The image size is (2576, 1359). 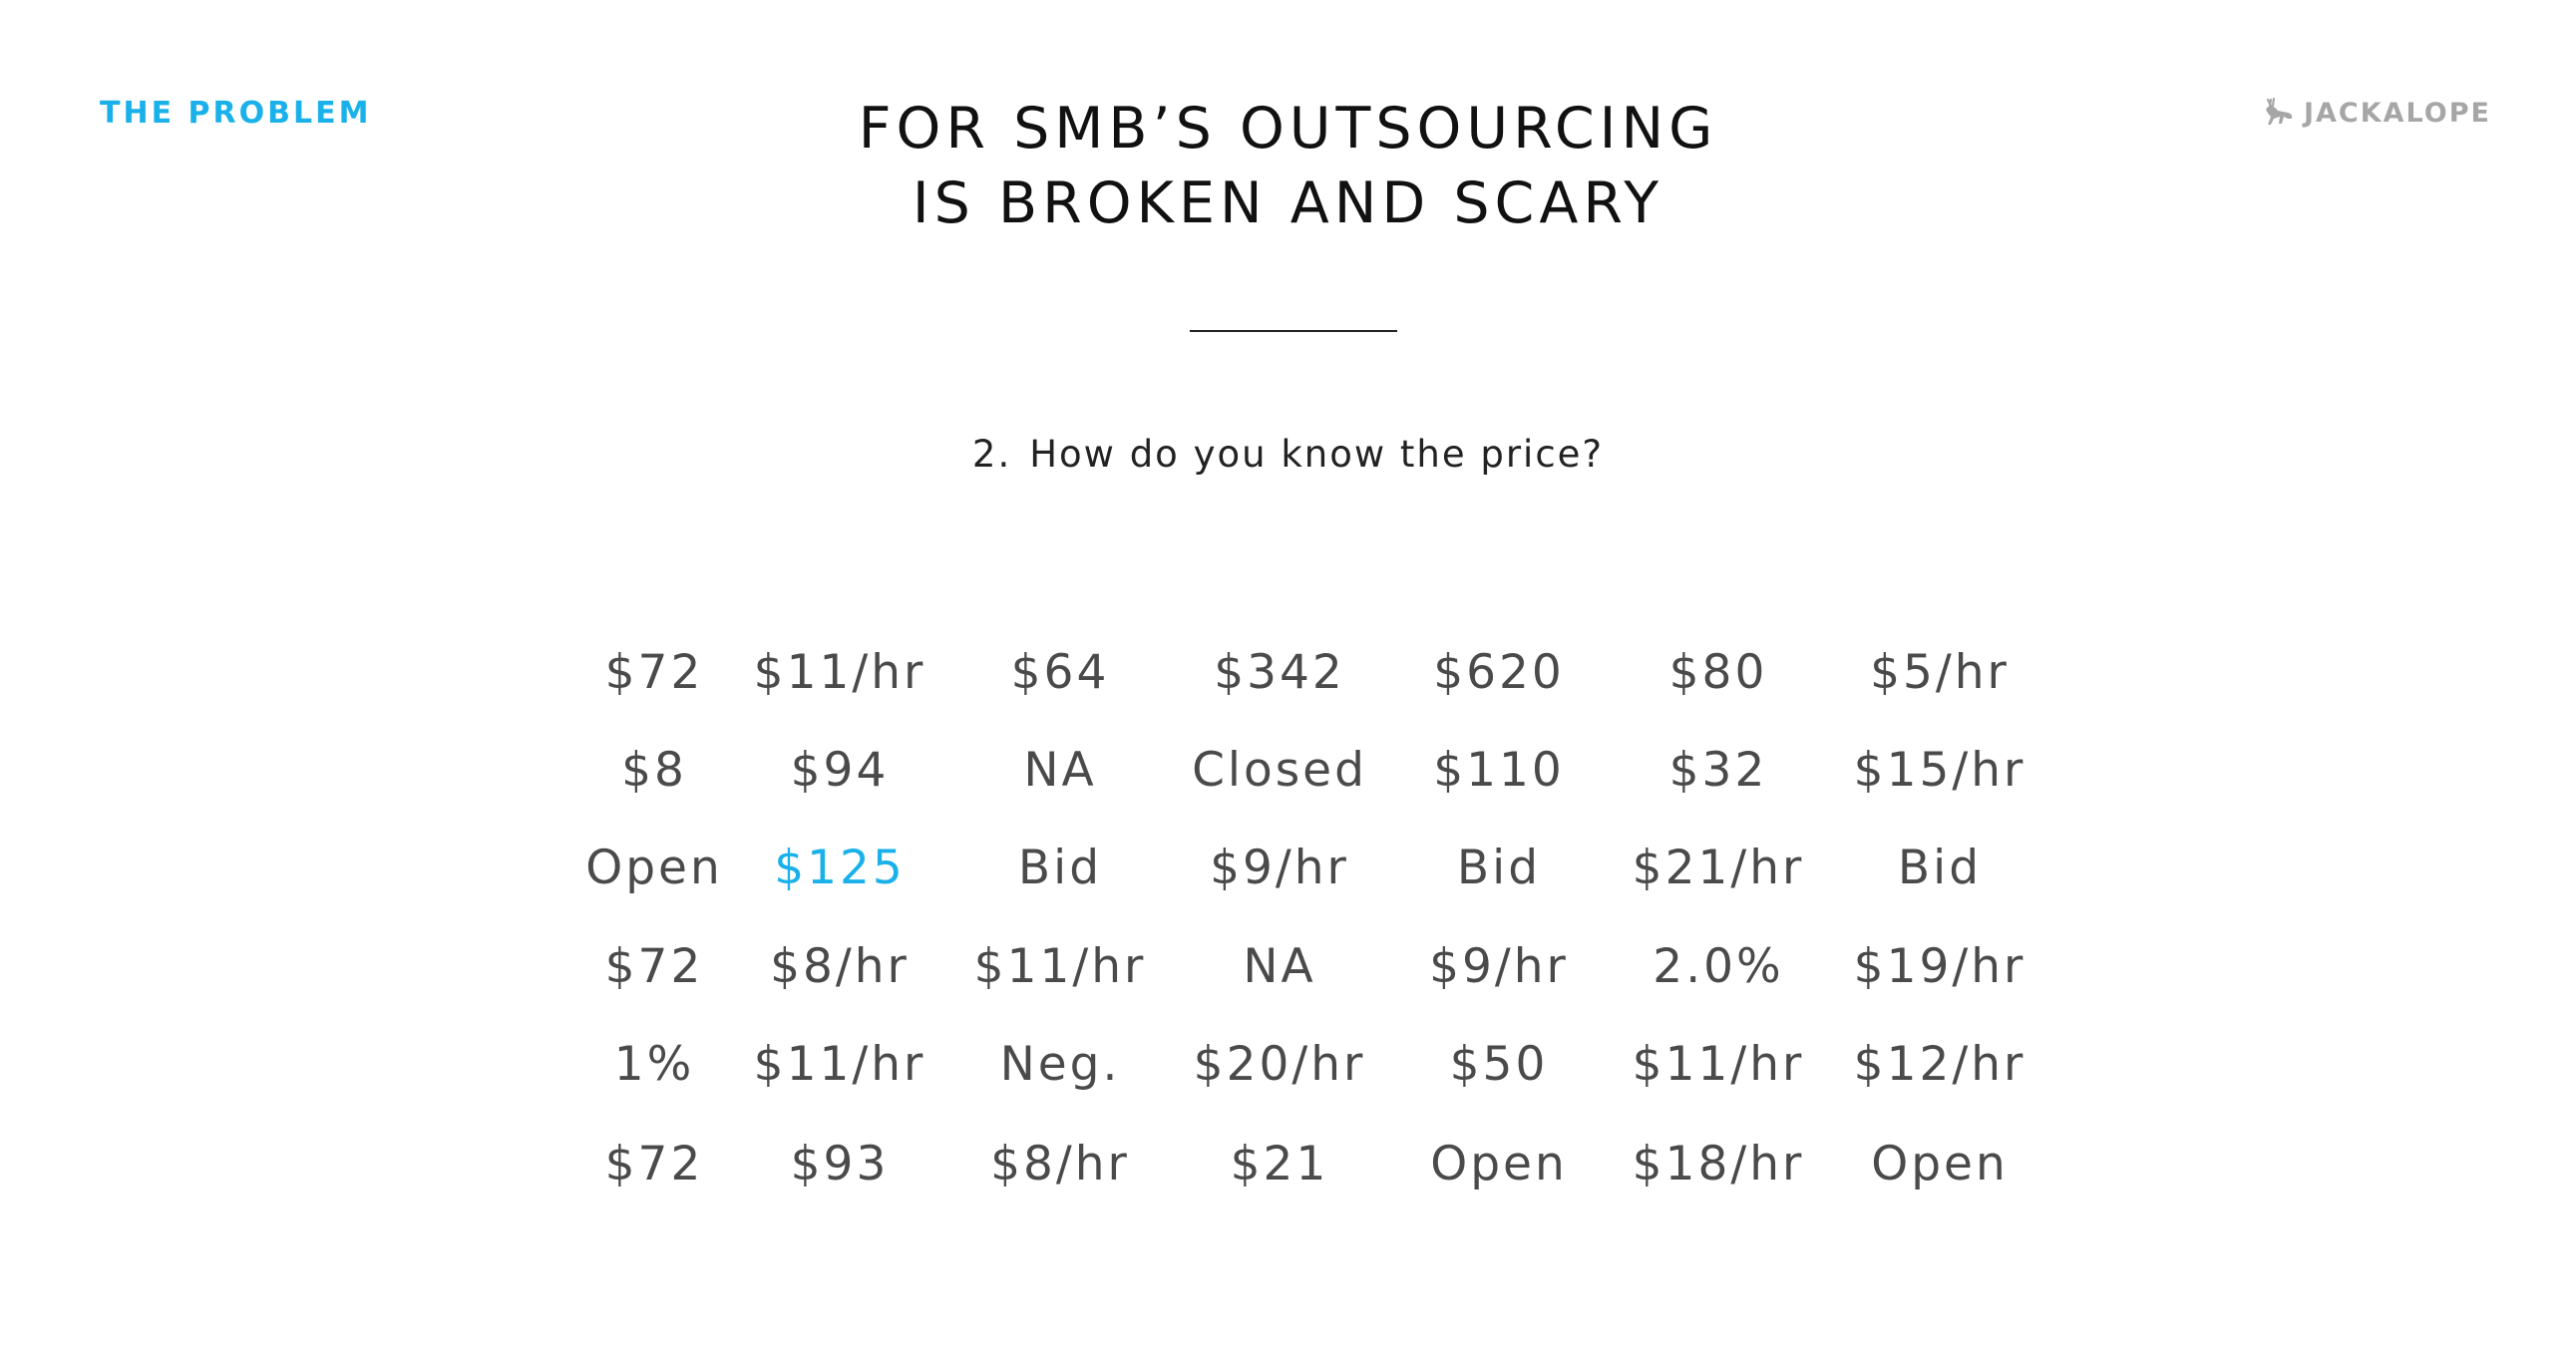 What do you see at coordinates (1499, 672) in the screenshot?
I see `price-cell: $620` at bounding box center [1499, 672].